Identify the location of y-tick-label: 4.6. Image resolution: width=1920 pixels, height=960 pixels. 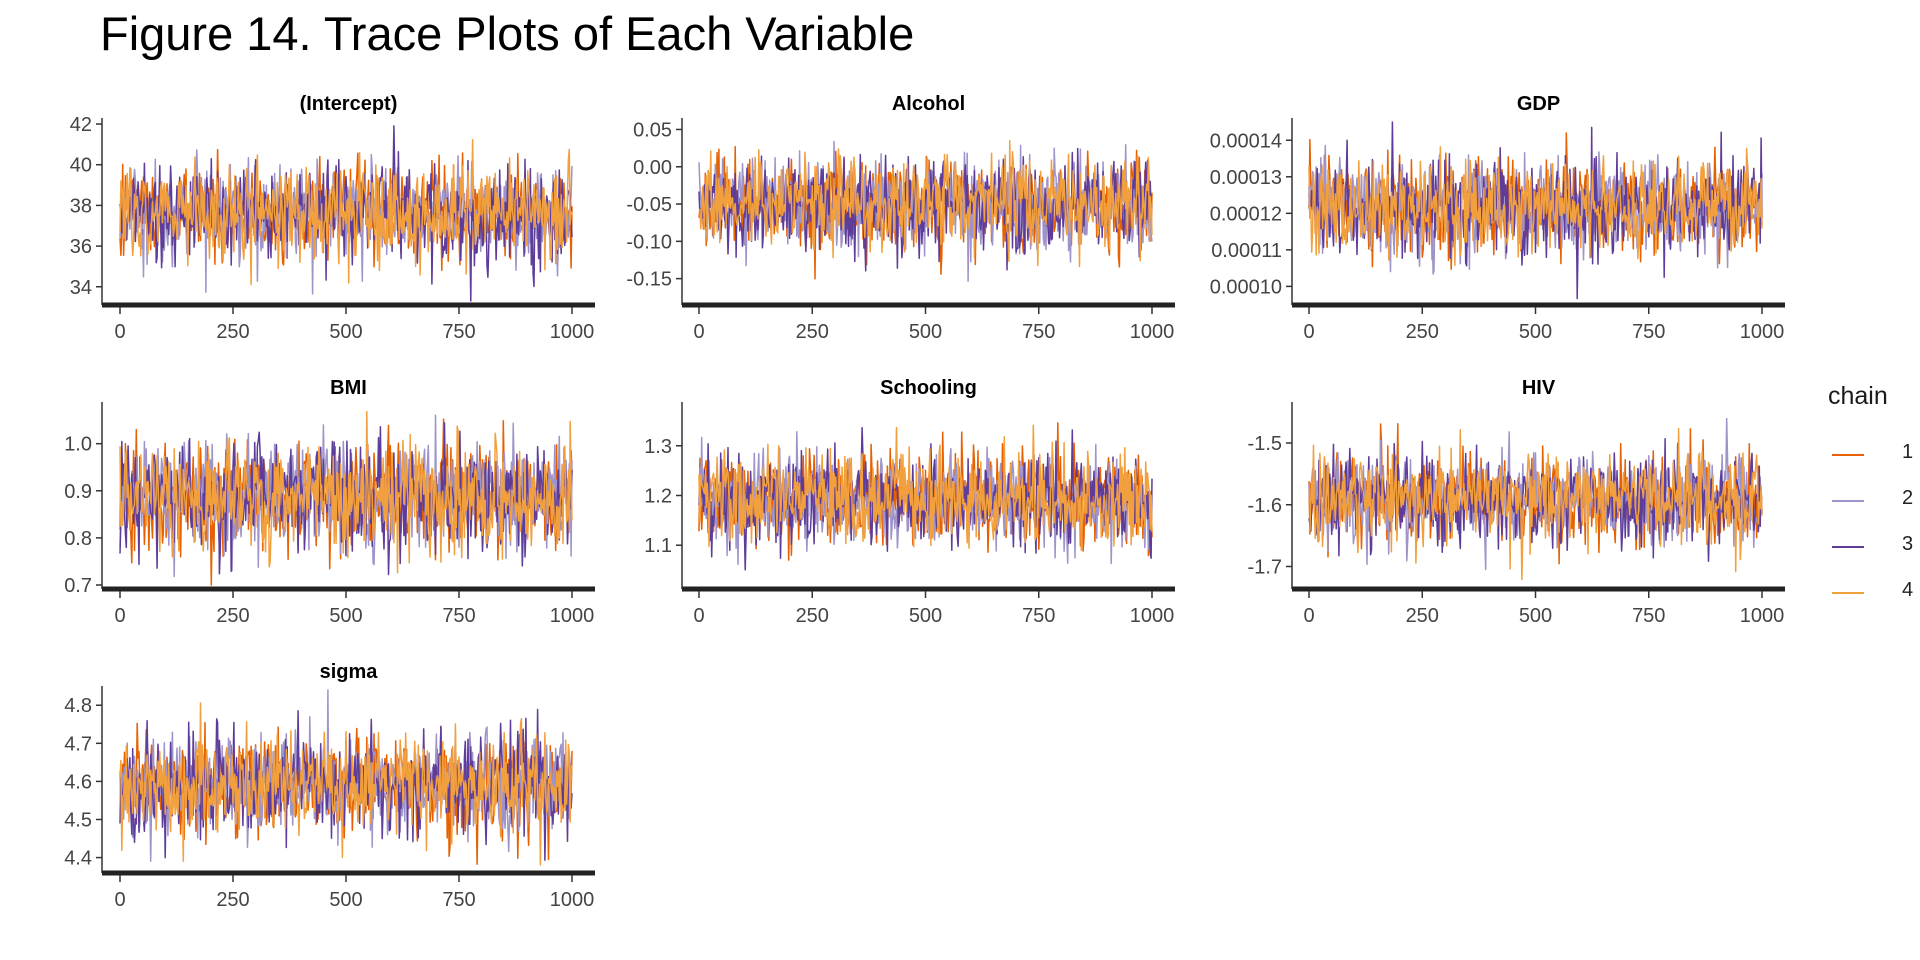
(78, 782).